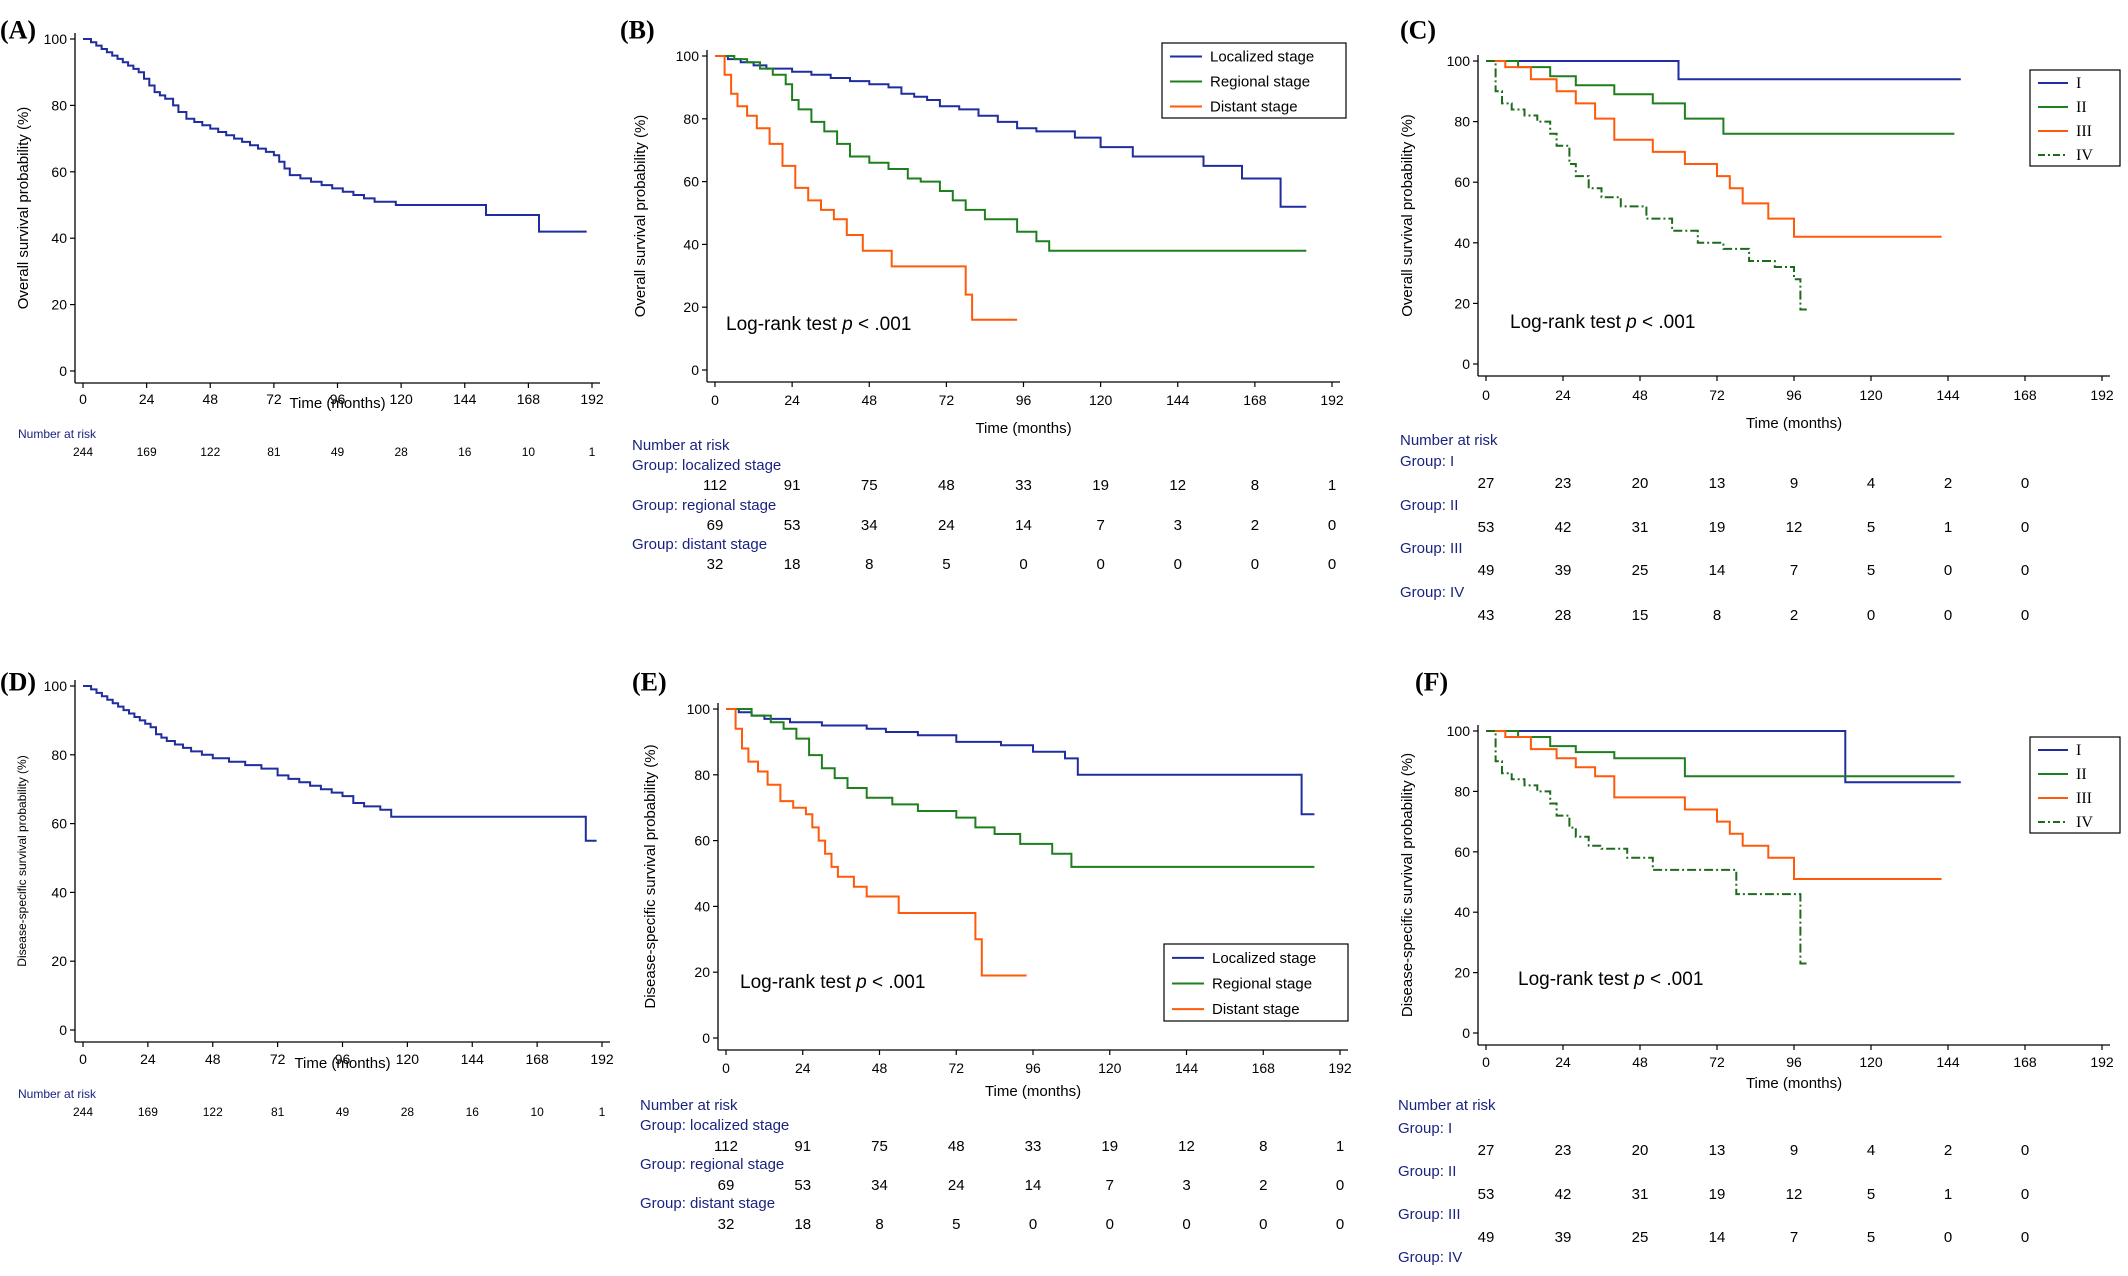 Image resolution: width=2128 pixels, height=1276 pixels. I want to click on legend-label: III, so click(2084, 131).